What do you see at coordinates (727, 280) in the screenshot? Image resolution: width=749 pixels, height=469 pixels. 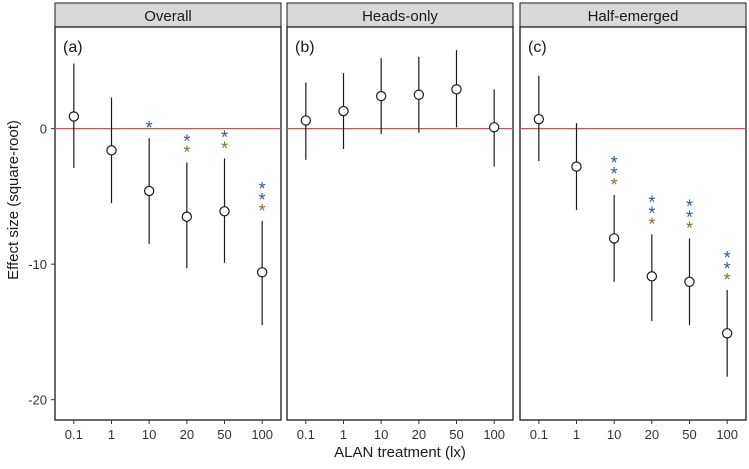 I see `significance-star-2-5-2: *` at bounding box center [727, 280].